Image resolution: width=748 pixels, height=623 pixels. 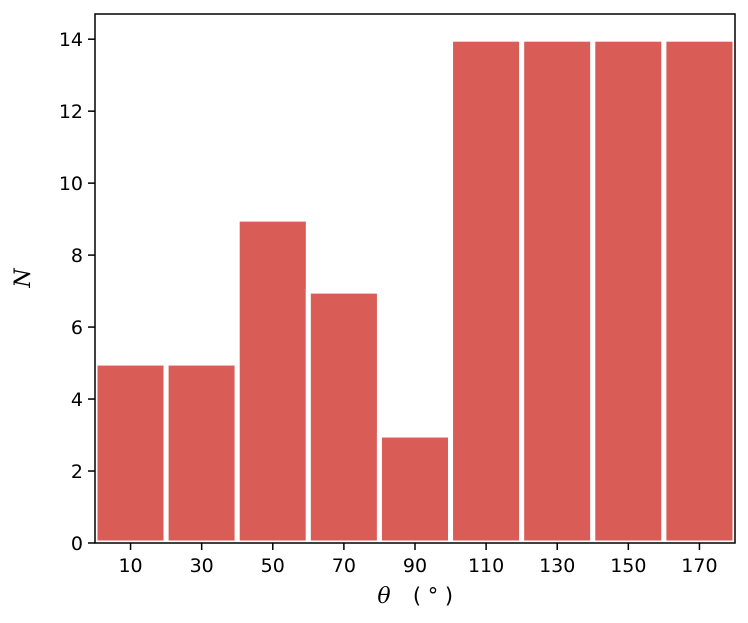 What do you see at coordinates (77, 292) in the screenshot?
I see `y-axis-ticks: 0 2 4 6 8 10 12 14` at bounding box center [77, 292].